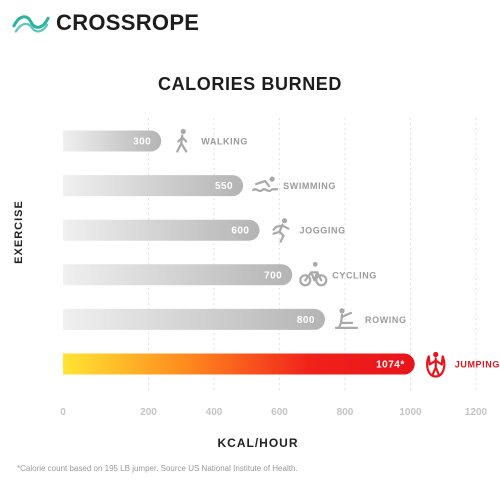 The width and height of the screenshot is (500, 500). I want to click on rowing-icon, so click(346, 318).